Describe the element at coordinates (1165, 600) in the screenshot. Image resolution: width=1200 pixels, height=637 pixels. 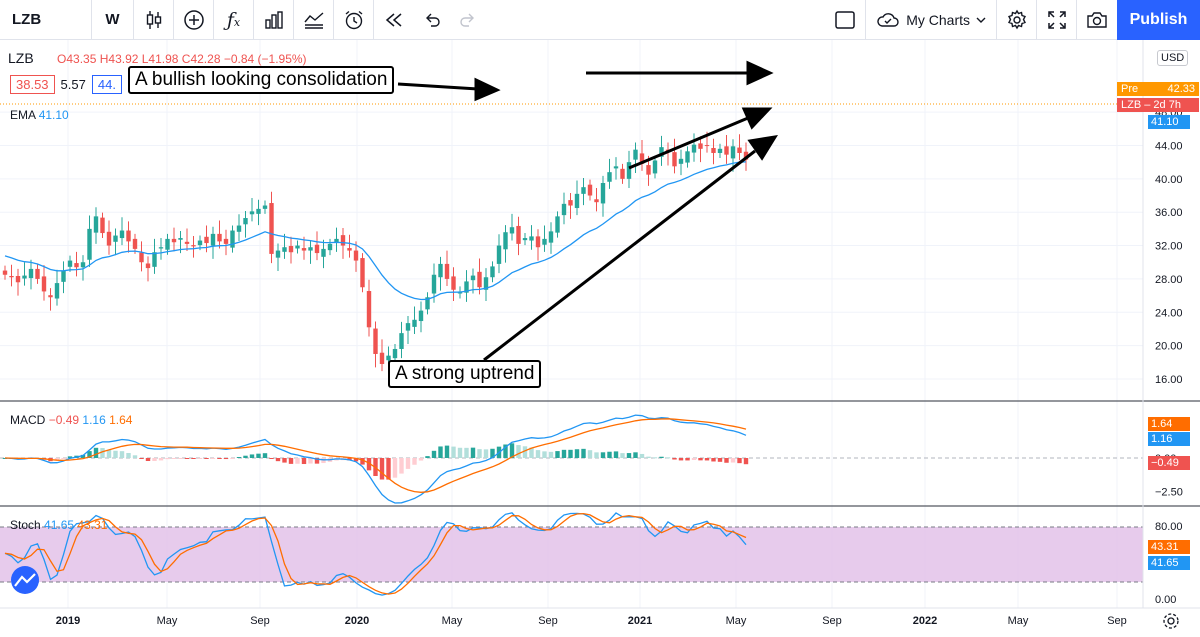
I see `stoch-tick-label: 0.00` at that location.